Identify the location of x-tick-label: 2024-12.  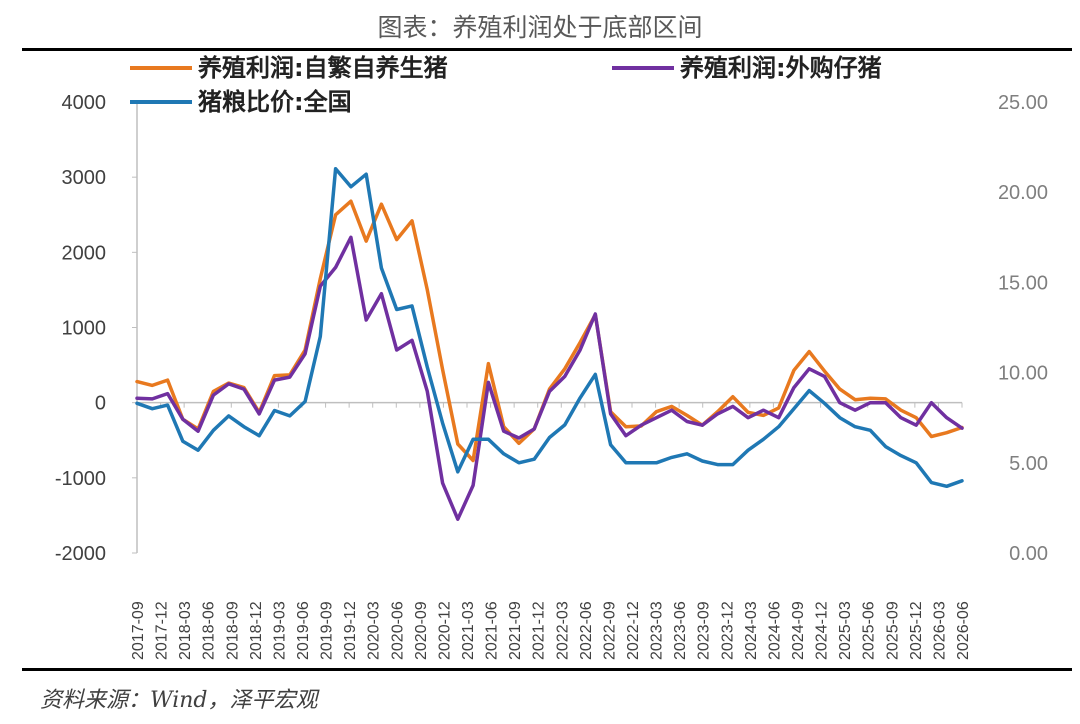
(822, 630).